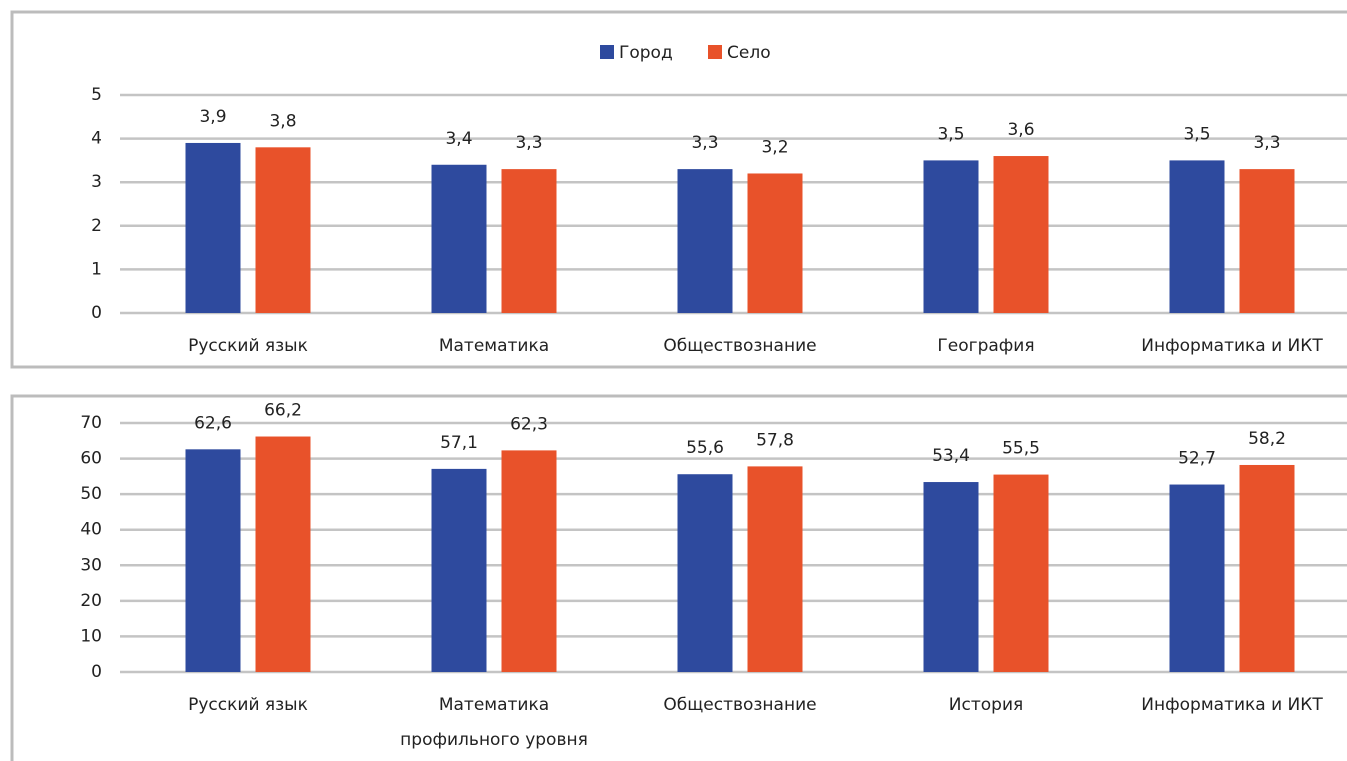 This screenshot has height=761, width=1347. I want to click on x-tick-label: Математика профильного уровня, so click(494, 722).